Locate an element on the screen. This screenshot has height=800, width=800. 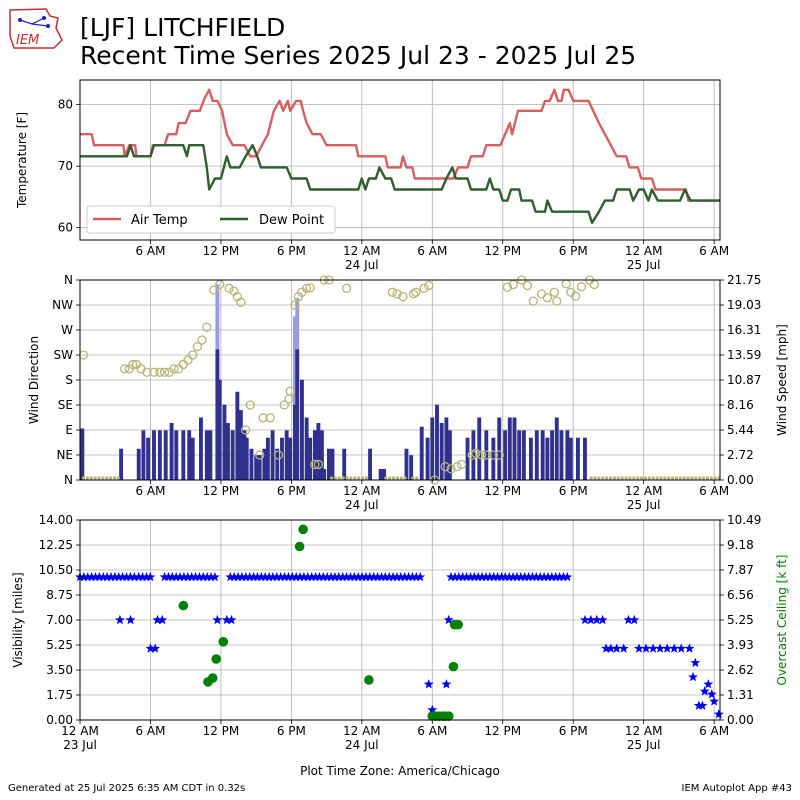
x-tick-date-label: 23 Jul is located at coordinates (80, 745).